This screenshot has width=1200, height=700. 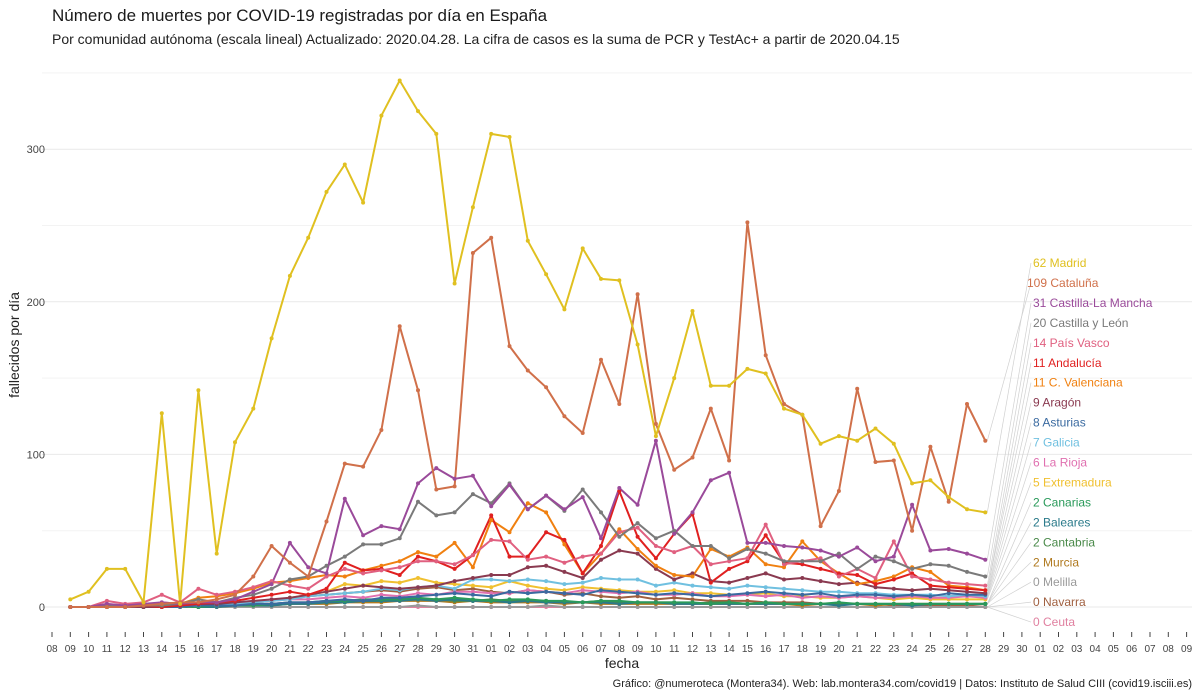 I want to click on x-tick-label: 06, so click(x=1132, y=649).